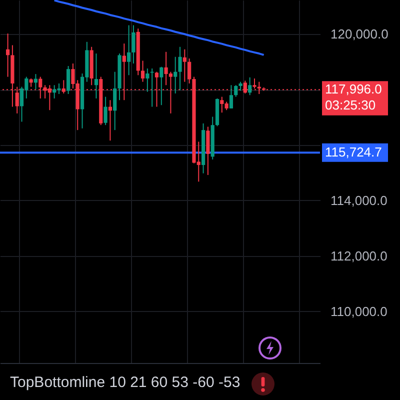 The height and width of the screenshot is (400, 400). What do you see at coordinates (359, 200) in the screenshot?
I see `y-tick-label: 114,000.0` at bounding box center [359, 200].